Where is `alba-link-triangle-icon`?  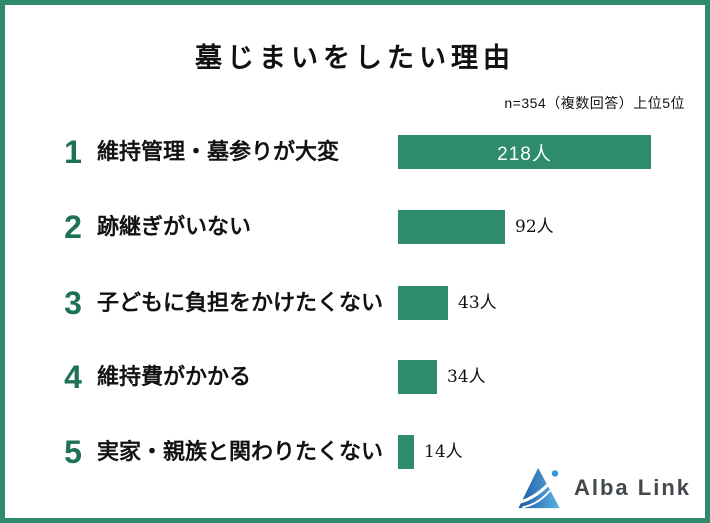
alba-link-triangle-icon is located at coordinates (538, 488).